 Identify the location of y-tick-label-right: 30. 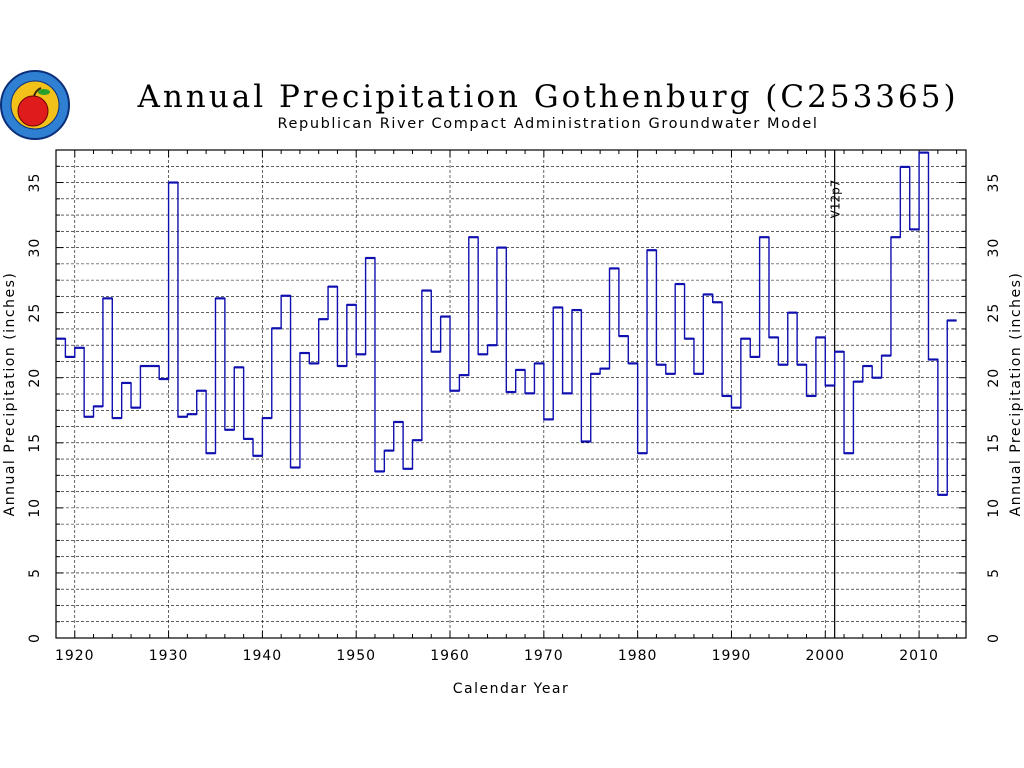
(994, 248).